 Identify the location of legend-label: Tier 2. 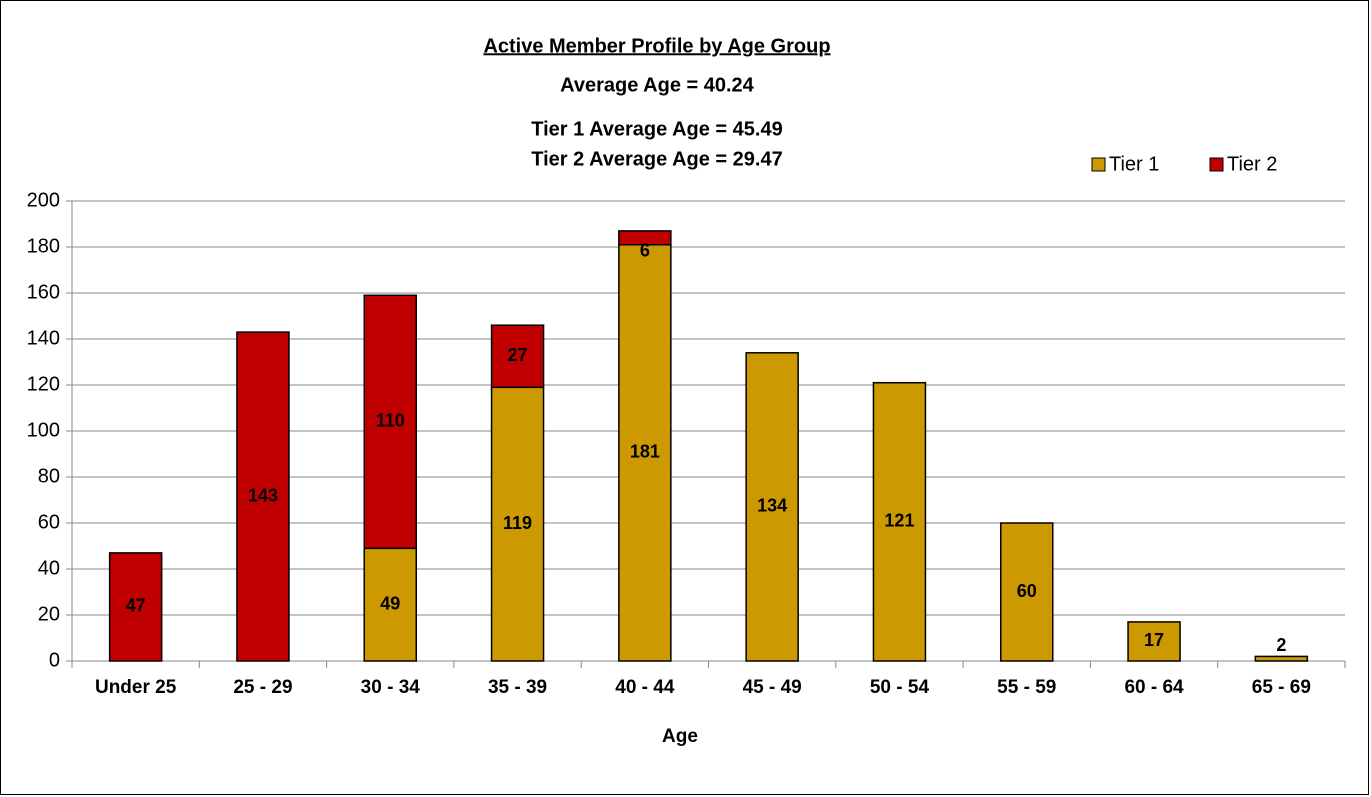
(1252, 164).